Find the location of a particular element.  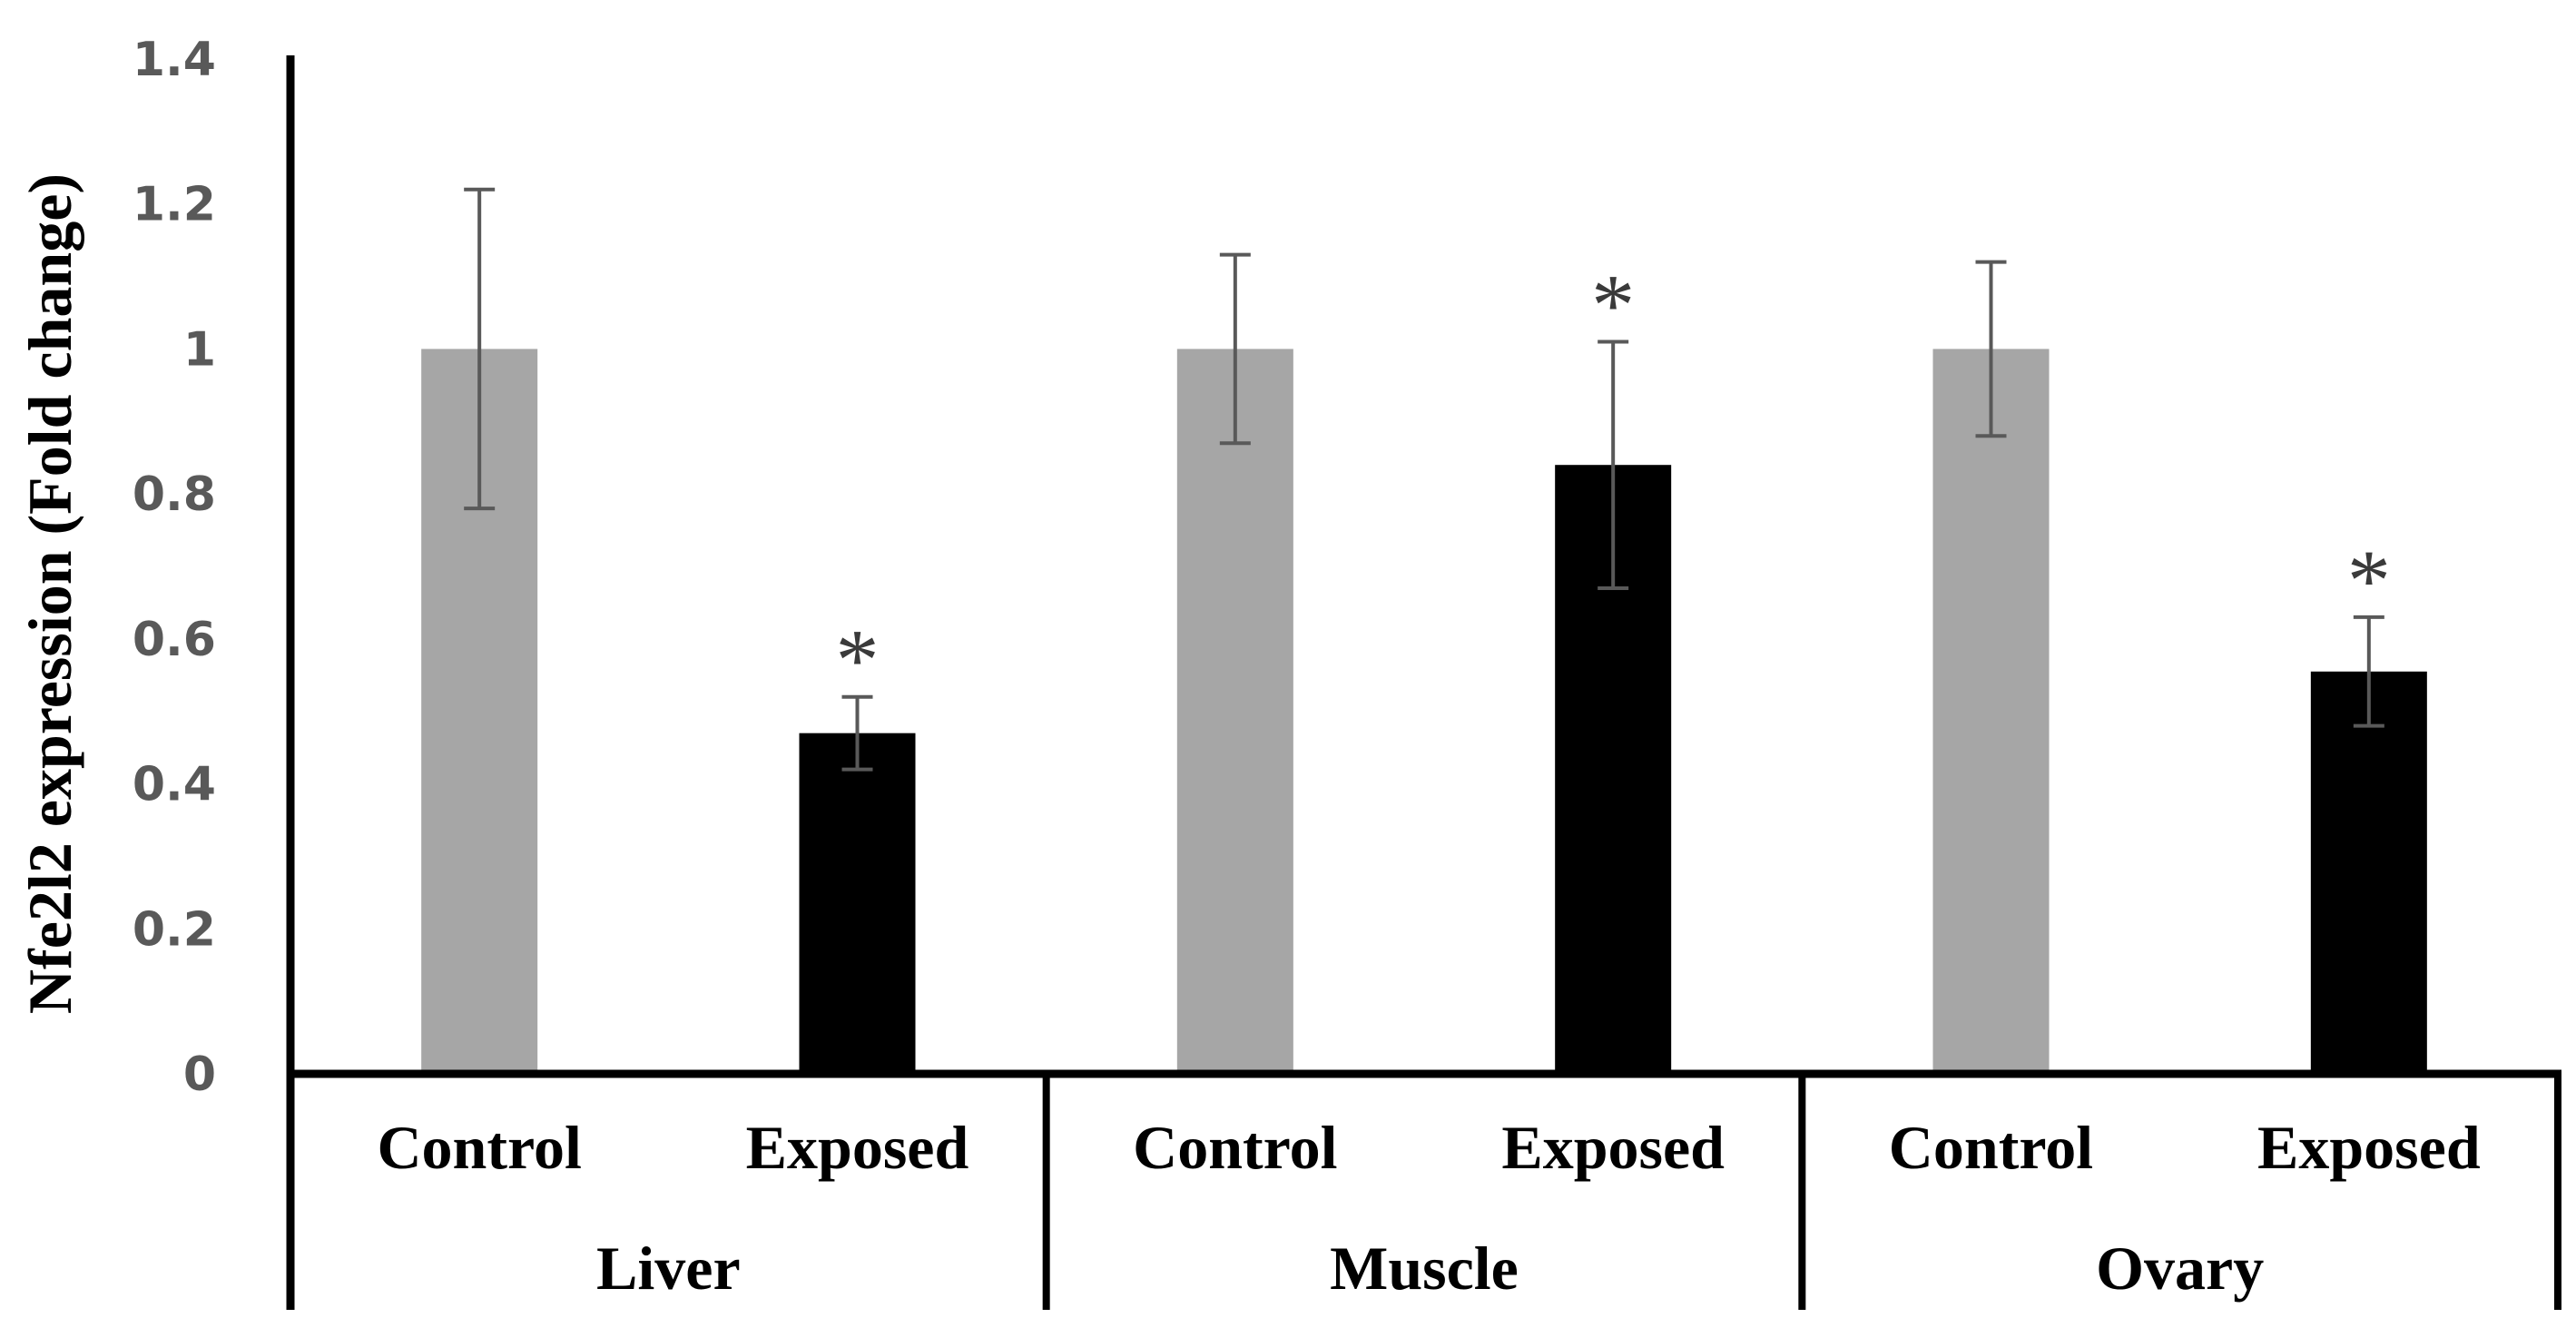

bar-muscle-control is located at coordinates (1234, 711).